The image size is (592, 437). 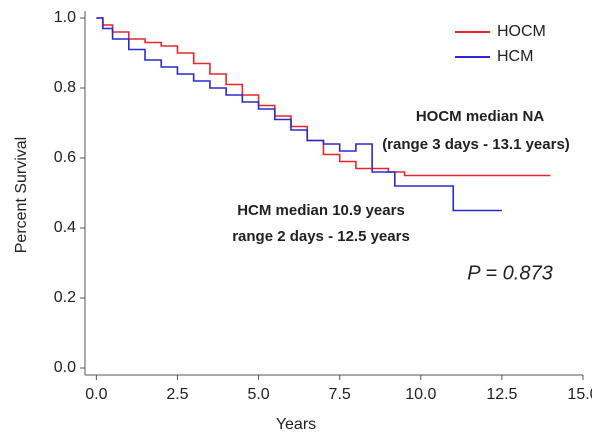 What do you see at coordinates (65, 17) in the screenshot?
I see `y-tick-label: 1.0` at bounding box center [65, 17].